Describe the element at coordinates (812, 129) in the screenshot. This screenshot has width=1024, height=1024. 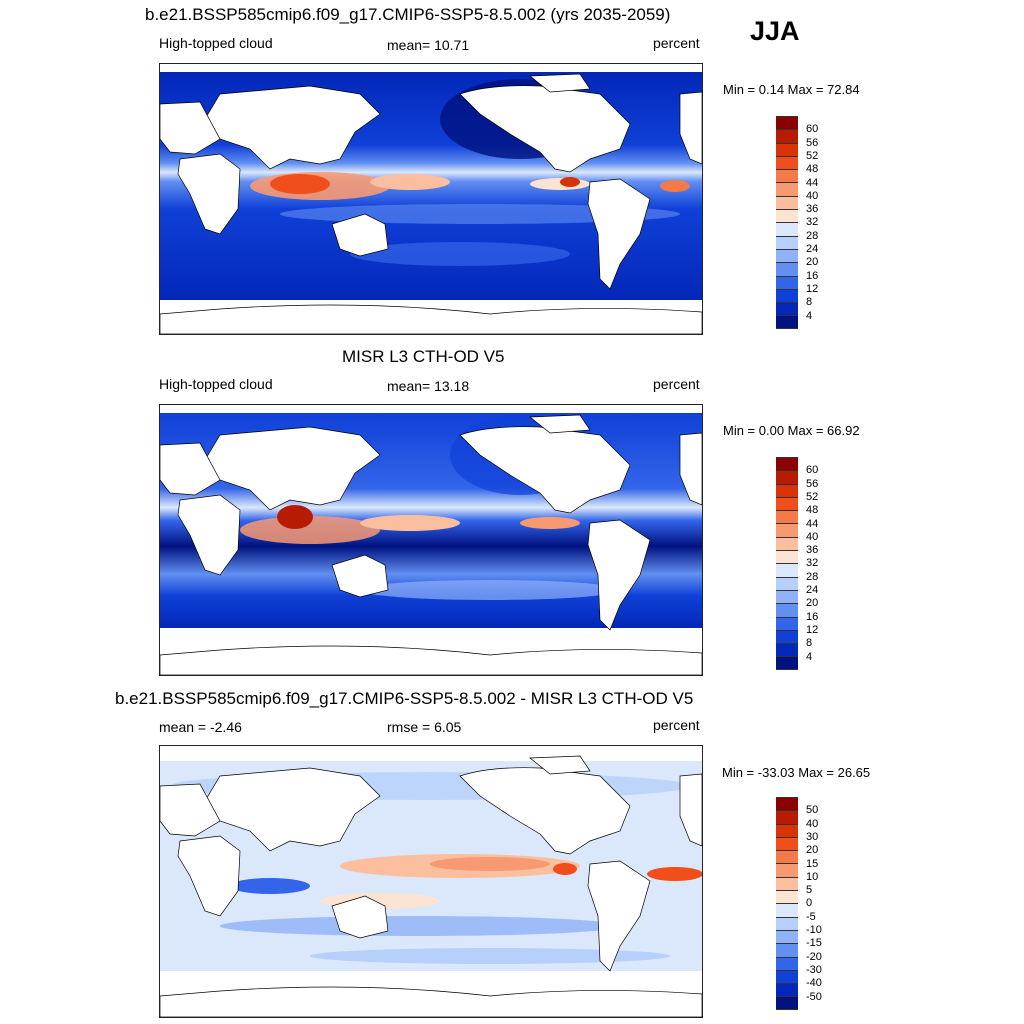
I see `colorbar-tick-label: 60` at that location.